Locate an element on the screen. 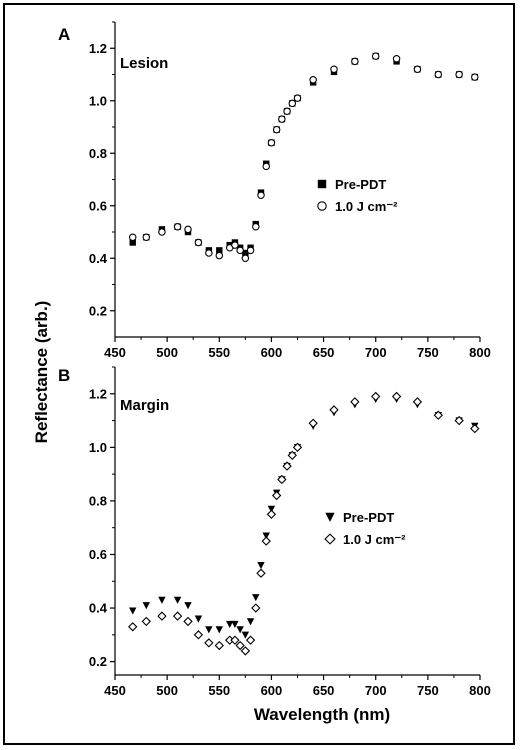  y-tick-label-b: 0.2 is located at coordinates (98, 661).